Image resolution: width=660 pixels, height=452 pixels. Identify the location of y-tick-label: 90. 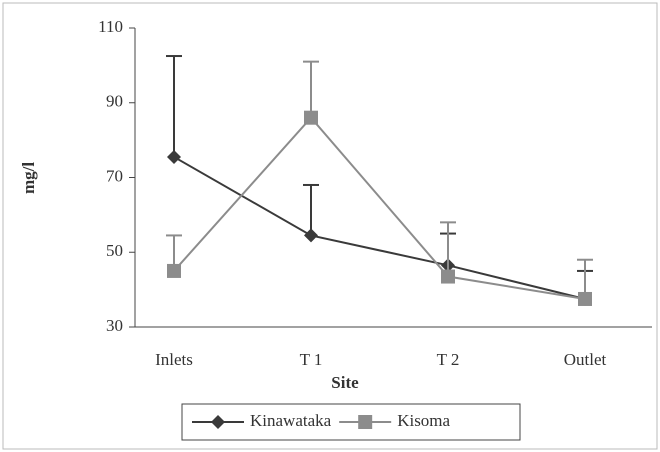
(114, 101).